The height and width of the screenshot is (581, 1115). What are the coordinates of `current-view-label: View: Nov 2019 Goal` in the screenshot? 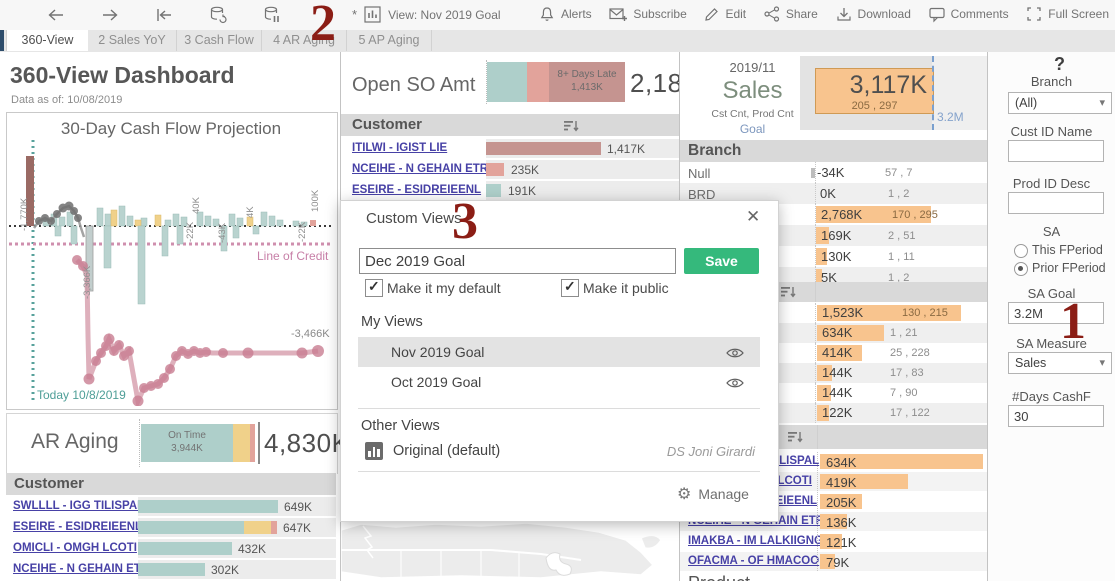 It's located at (444, 14).